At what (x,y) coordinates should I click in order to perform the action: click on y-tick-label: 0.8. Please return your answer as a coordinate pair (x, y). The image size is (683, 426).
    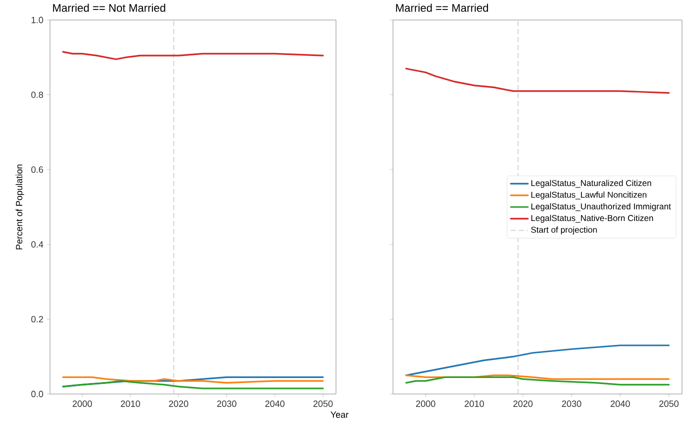
    Looking at the image, I should click on (37, 95).